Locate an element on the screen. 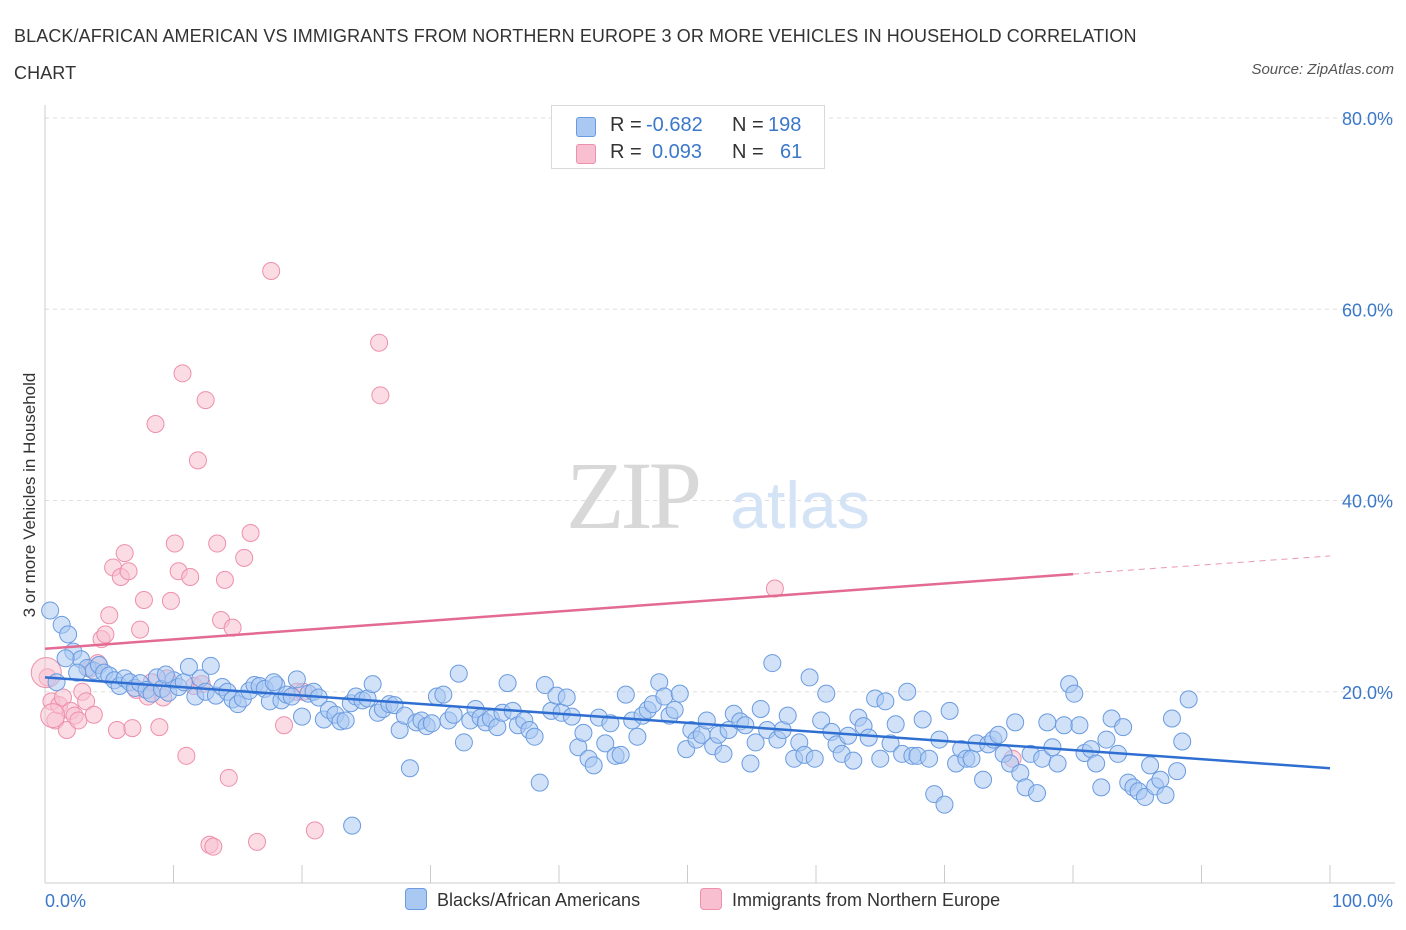  watermark: ZIP atlas is located at coordinates (718, 495).